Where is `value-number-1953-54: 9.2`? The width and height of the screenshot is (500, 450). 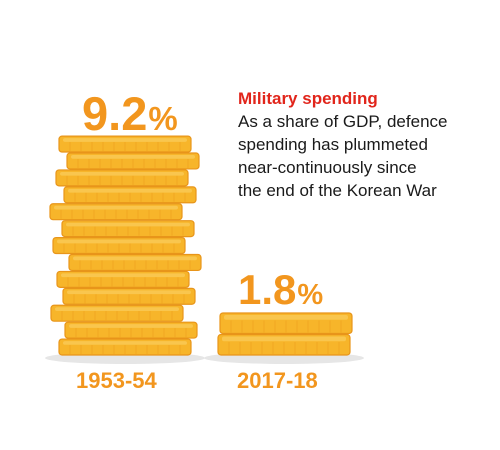 value-number-1953-54: 9.2 is located at coordinates (114, 113).